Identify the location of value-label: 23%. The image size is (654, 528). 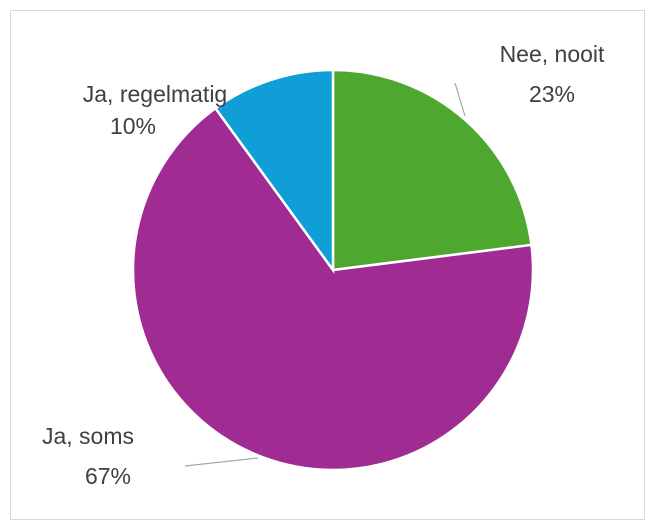
(552, 94).